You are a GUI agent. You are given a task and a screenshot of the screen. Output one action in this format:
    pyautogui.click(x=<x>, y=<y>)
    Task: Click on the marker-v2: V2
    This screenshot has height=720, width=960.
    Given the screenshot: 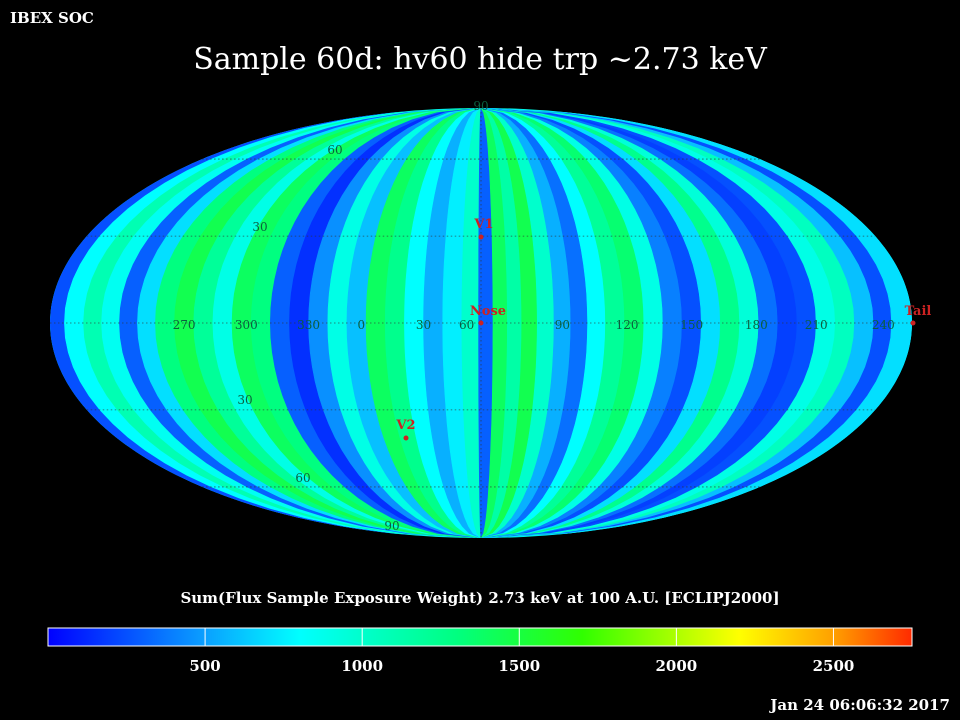 What is the action you would take?
    pyautogui.click(x=405, y=429)
    